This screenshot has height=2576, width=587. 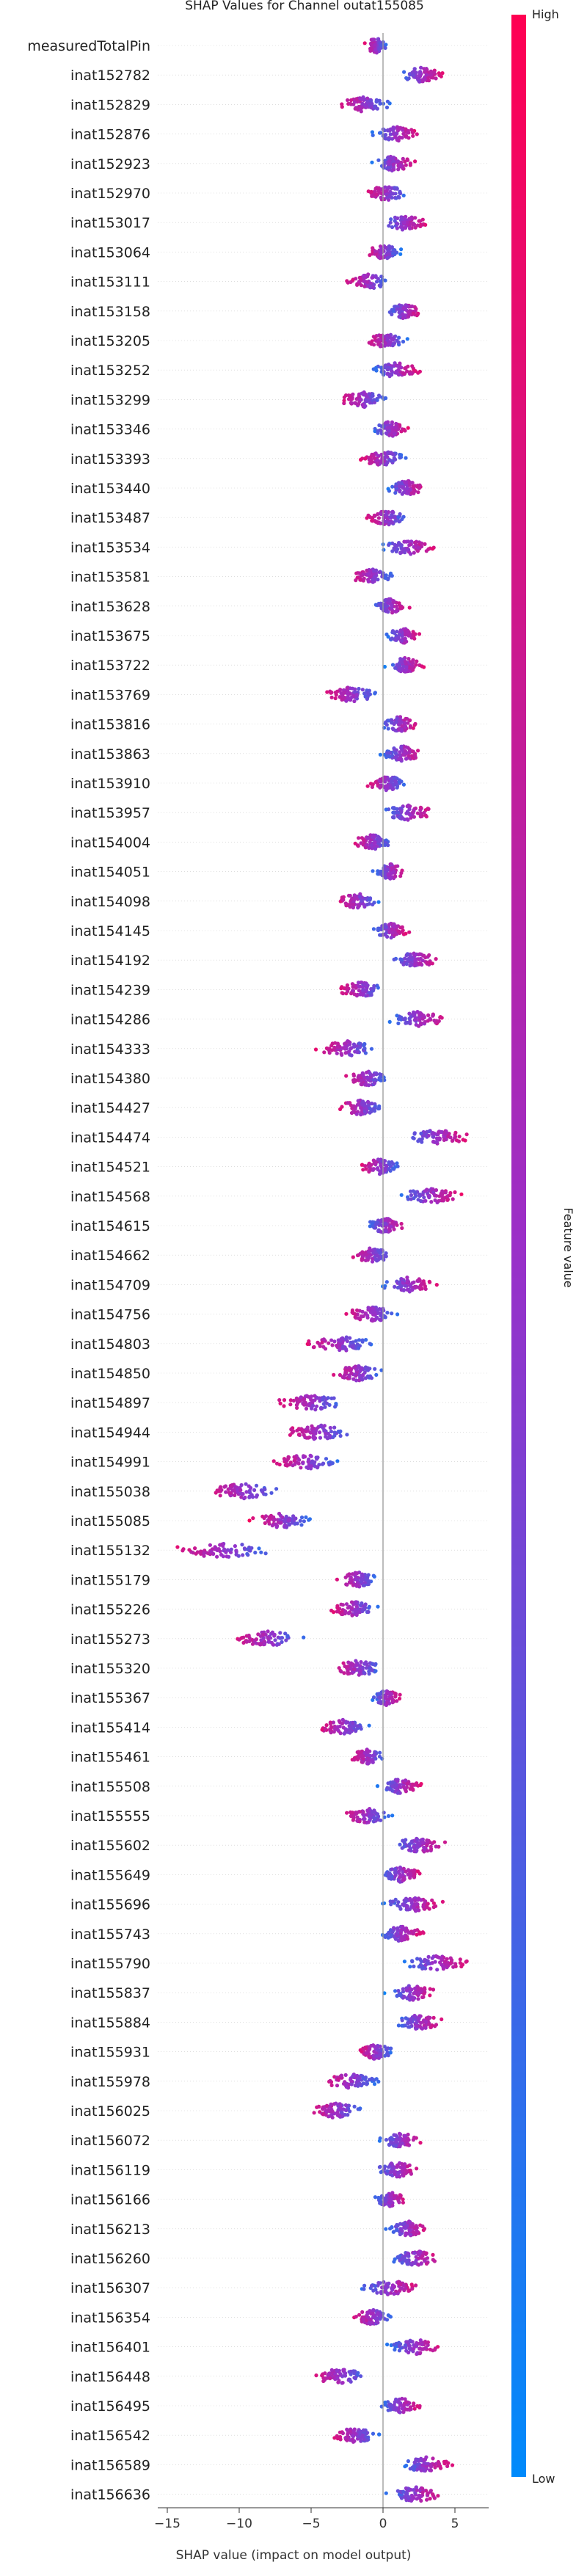 I want to click on feature-label: inat155696, so click(x=110, y=1905).